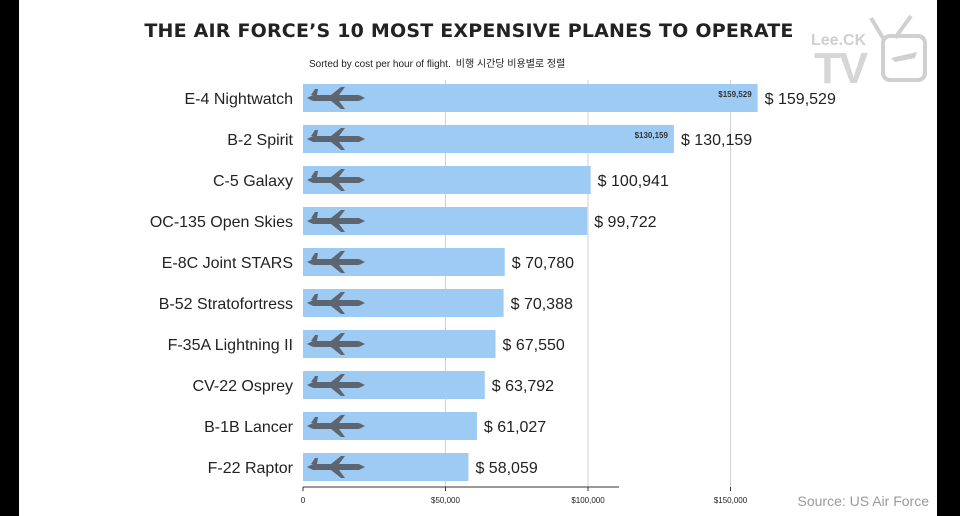 The image size is (960, 516). What do you see at coordinates (588, 500) in the screenshot?
I see `x-tick-label: $100,000` at bounding box center [588, 500].